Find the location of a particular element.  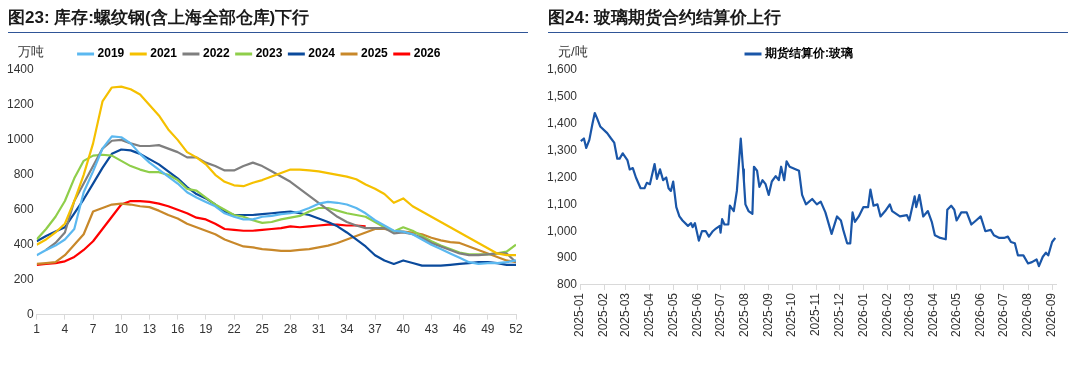

y-tick-label: 1,300 is located at coordinates (562, 149).